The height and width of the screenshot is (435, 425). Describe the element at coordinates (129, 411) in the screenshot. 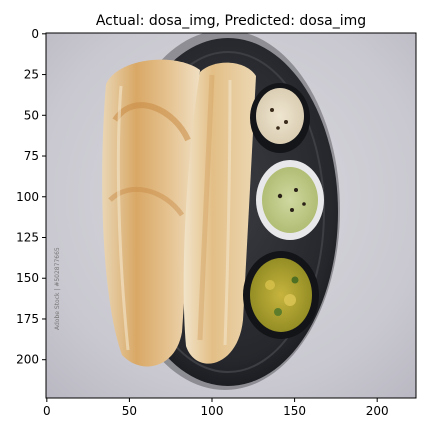

I see `x-tick-label: 50` at that location.